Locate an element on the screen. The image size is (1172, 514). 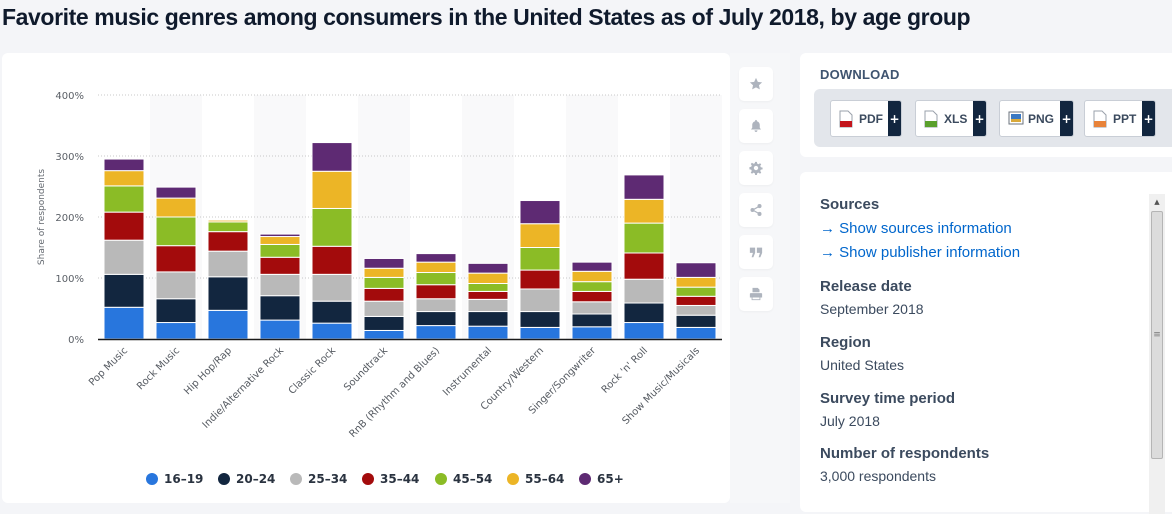
download-pdf-button: PDF + is located at coordinates (866, 118).